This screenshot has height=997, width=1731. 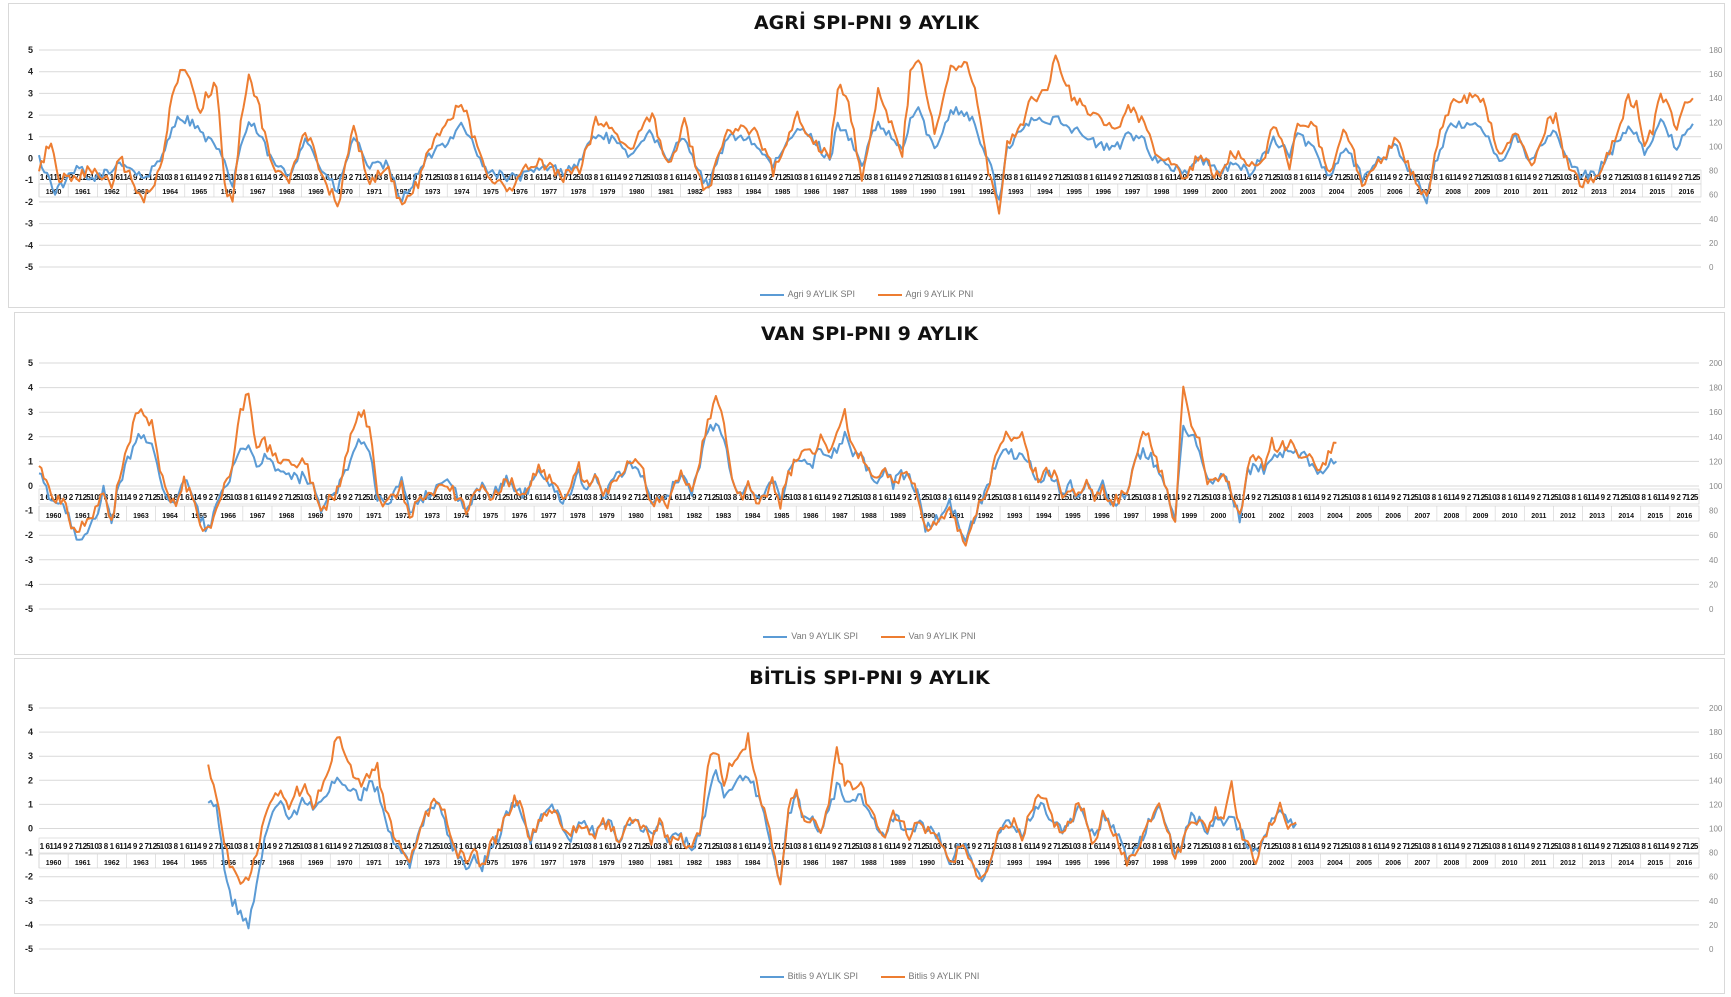 What do you see at coordinates (29, 180) in the screenshot?
I see `y-left-tick-label: -1` at bounding box center [29, 180].